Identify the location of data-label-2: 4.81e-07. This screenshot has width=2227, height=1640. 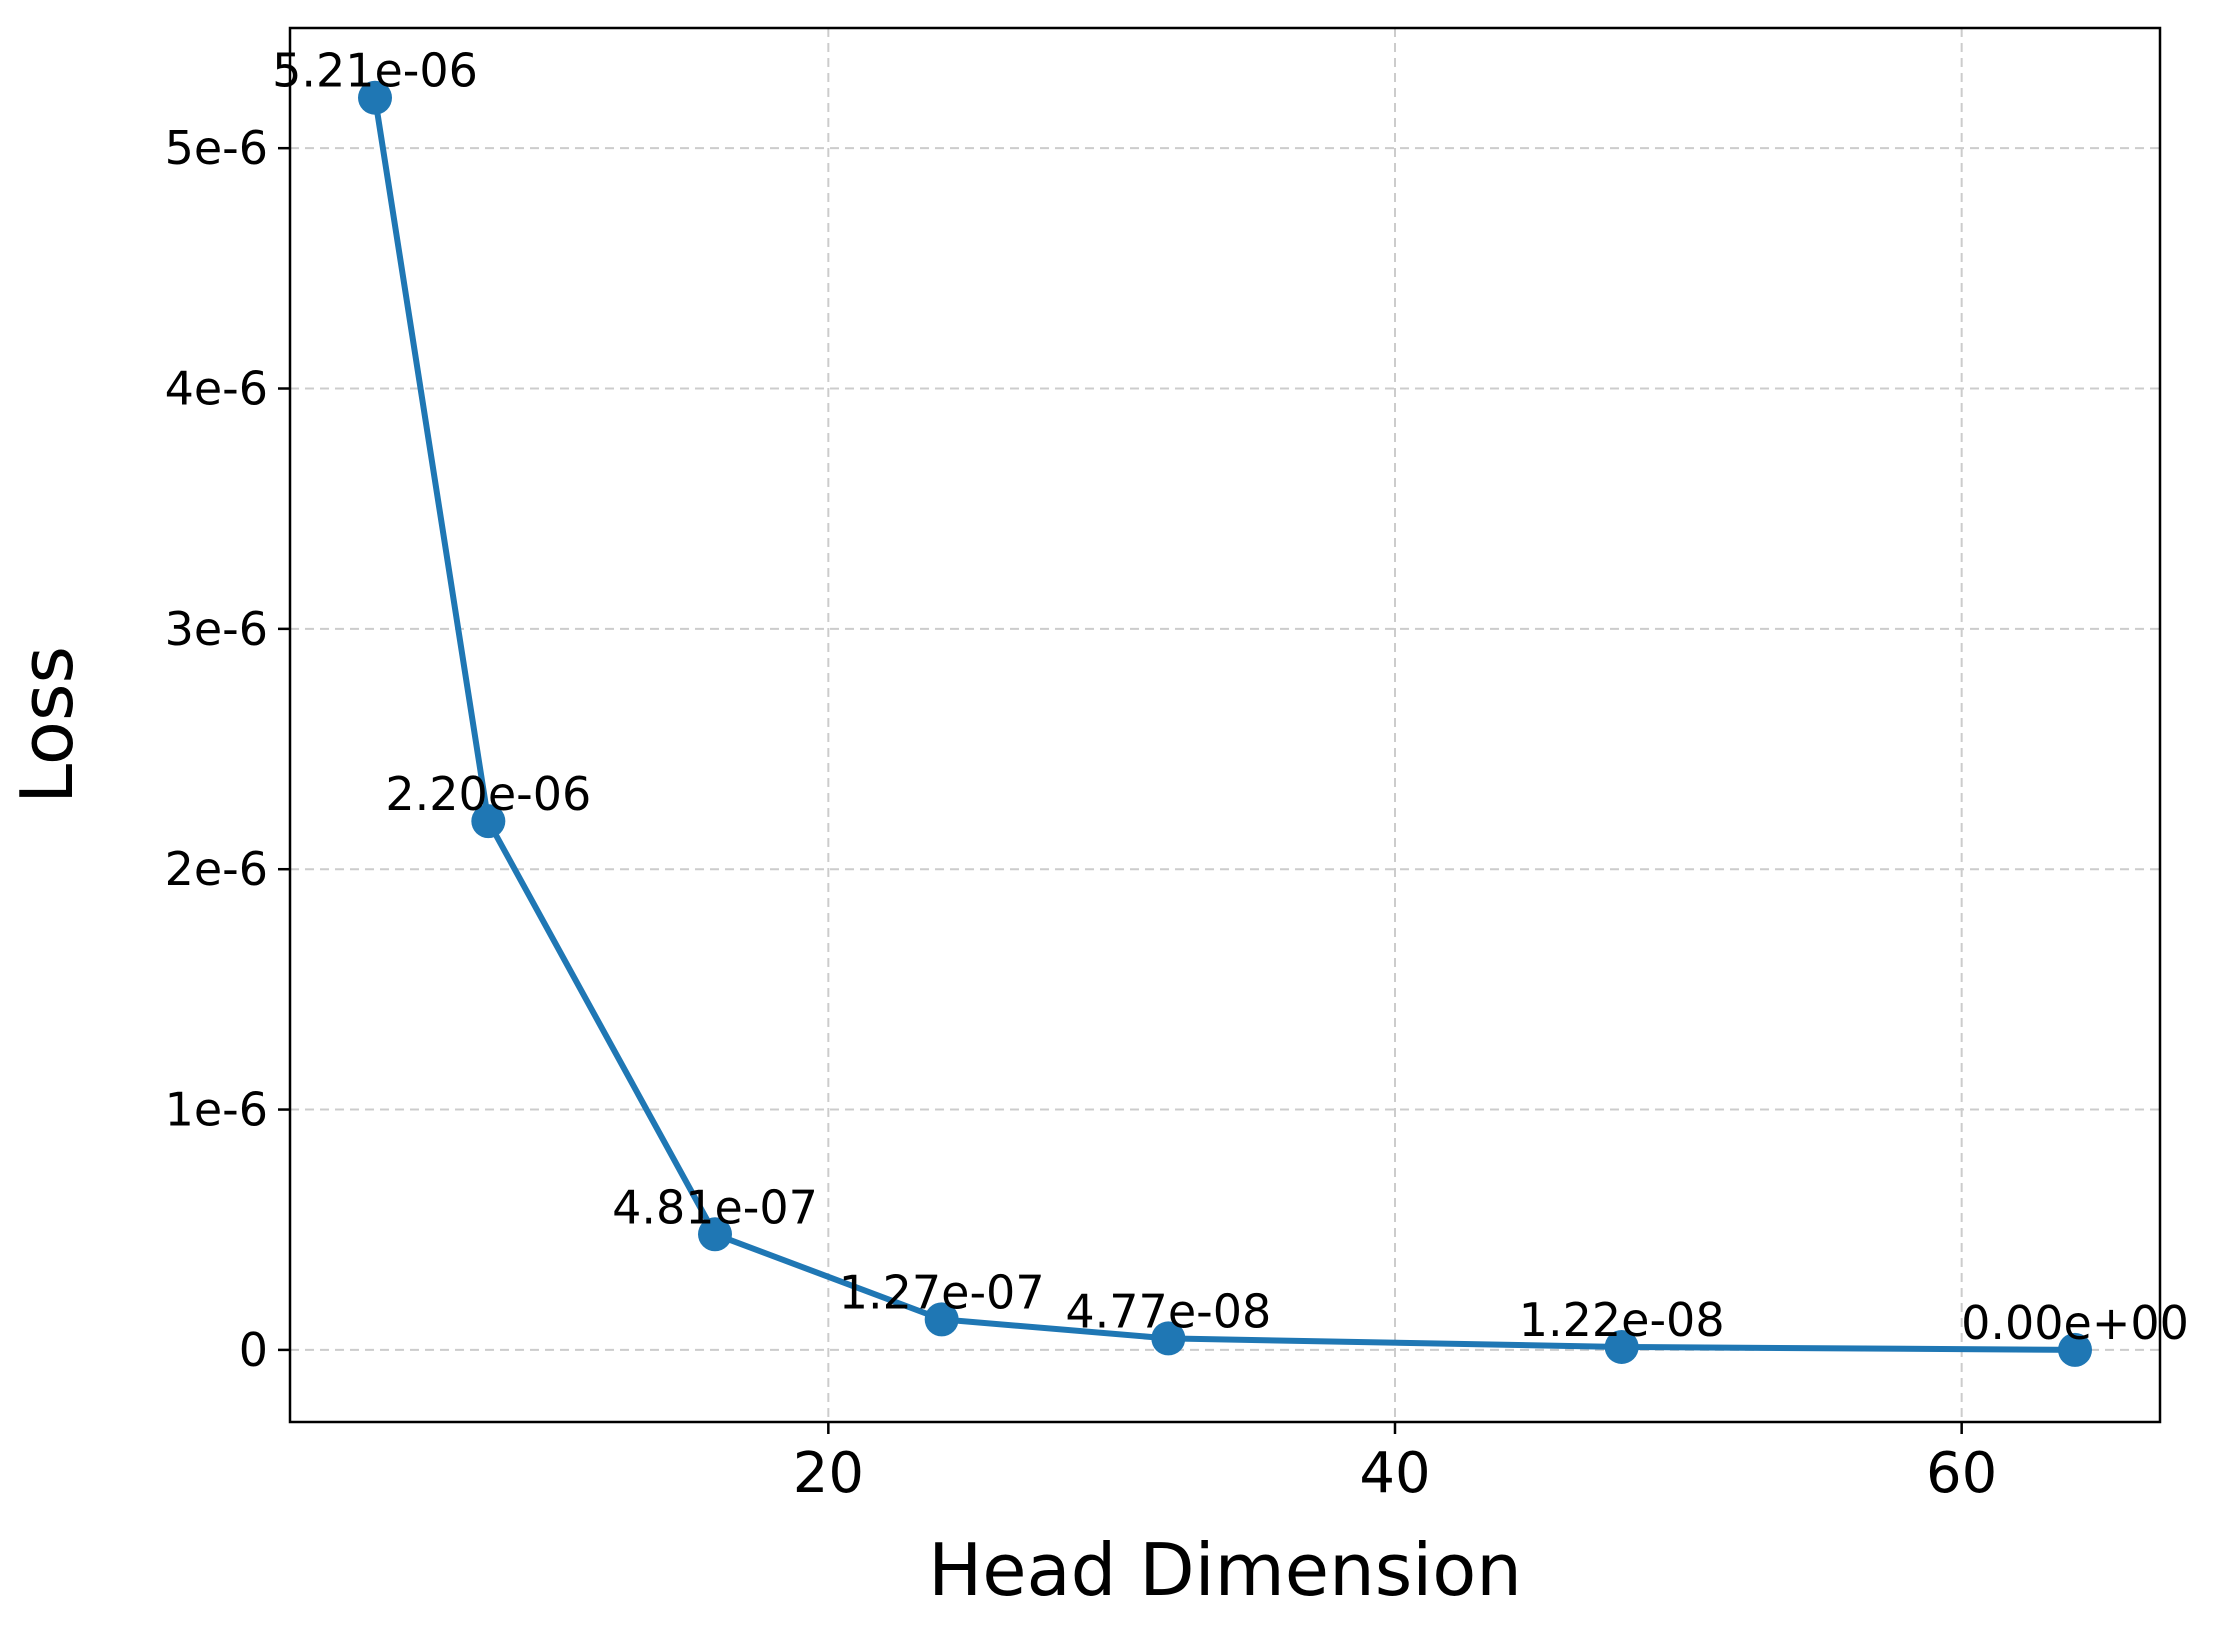
(715, 1207).